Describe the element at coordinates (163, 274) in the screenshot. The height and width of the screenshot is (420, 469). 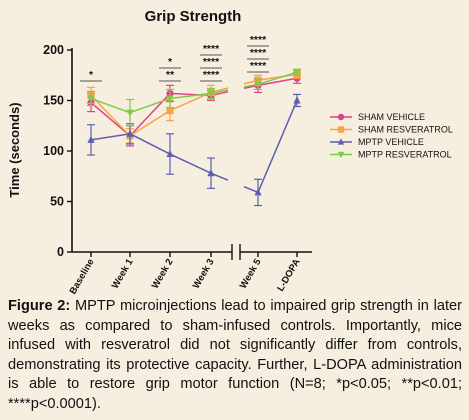
I see `x-tick-label: Week 2` at that location.